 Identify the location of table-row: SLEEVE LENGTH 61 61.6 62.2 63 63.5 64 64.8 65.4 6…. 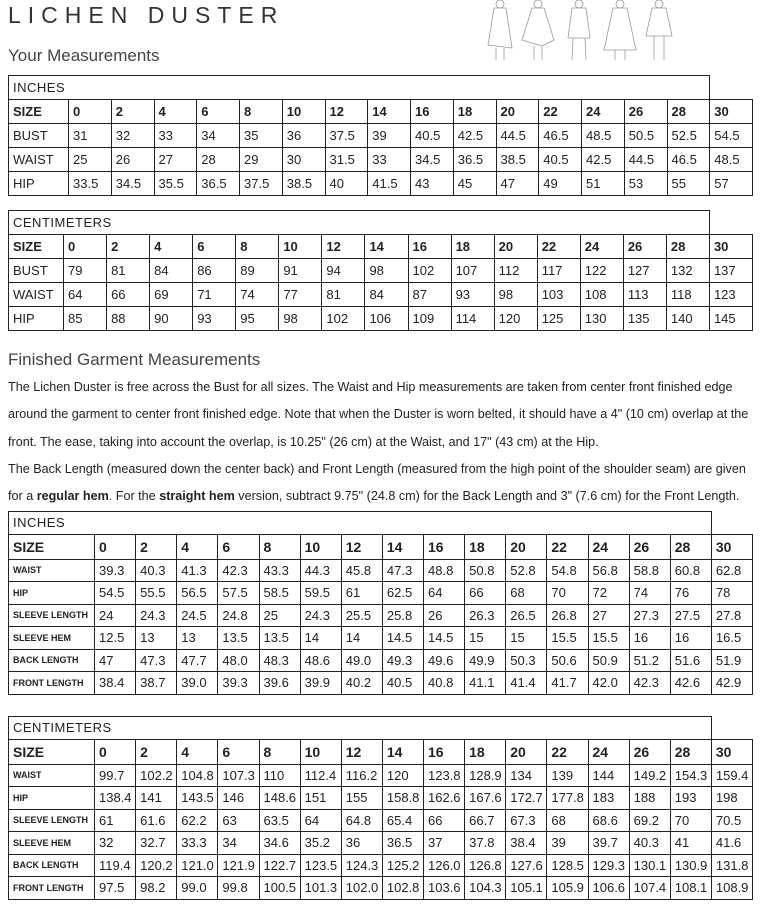
(381, 820).